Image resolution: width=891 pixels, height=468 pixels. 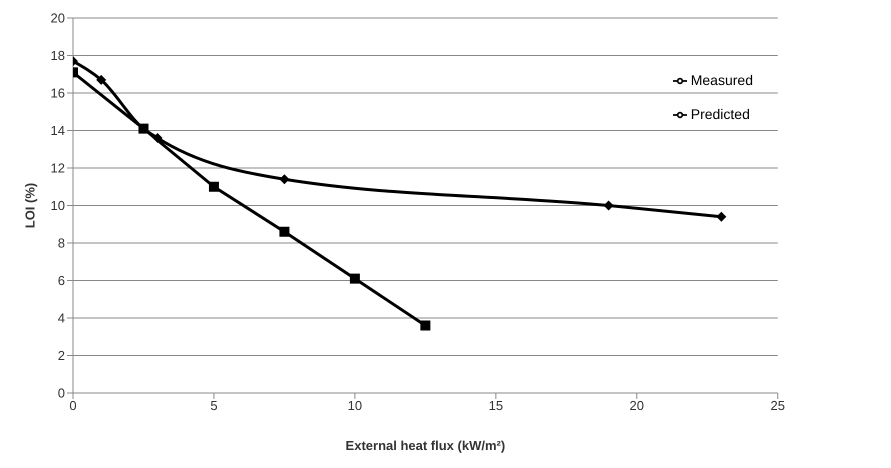 I want to click on y-tick-label: 12, so click(x=57, y=168).